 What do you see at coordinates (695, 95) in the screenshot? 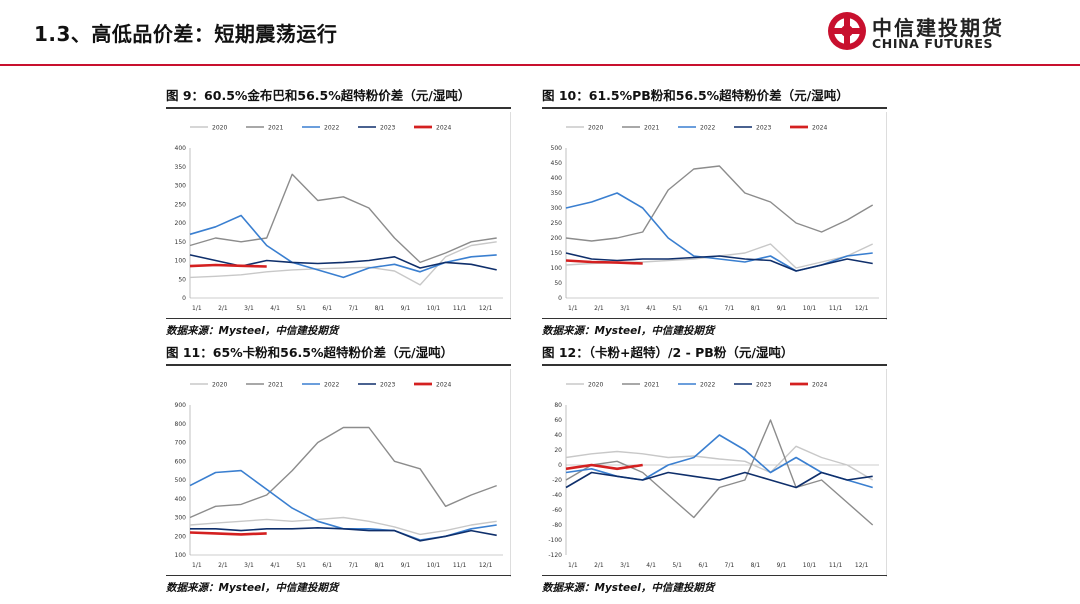
I see `figure-title: 图 10：61.5%PB粉和56.5%超特粉价差（元/湿吨）` at bounding box center [695, 95].